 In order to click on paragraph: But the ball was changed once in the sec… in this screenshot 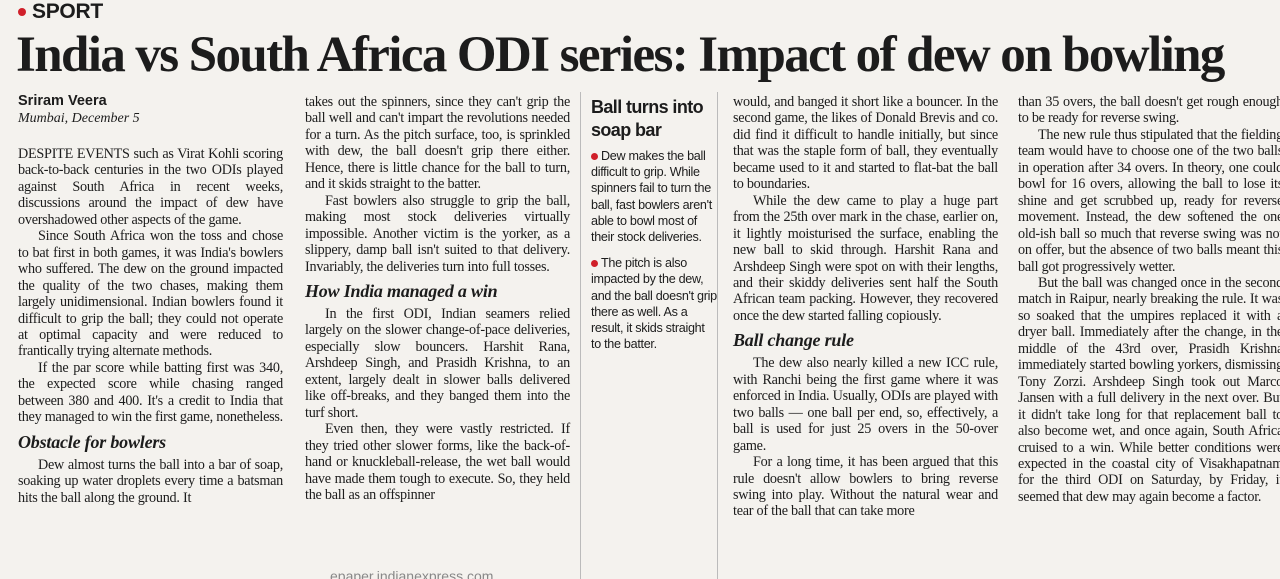, I will do `click(1149, 389)`.